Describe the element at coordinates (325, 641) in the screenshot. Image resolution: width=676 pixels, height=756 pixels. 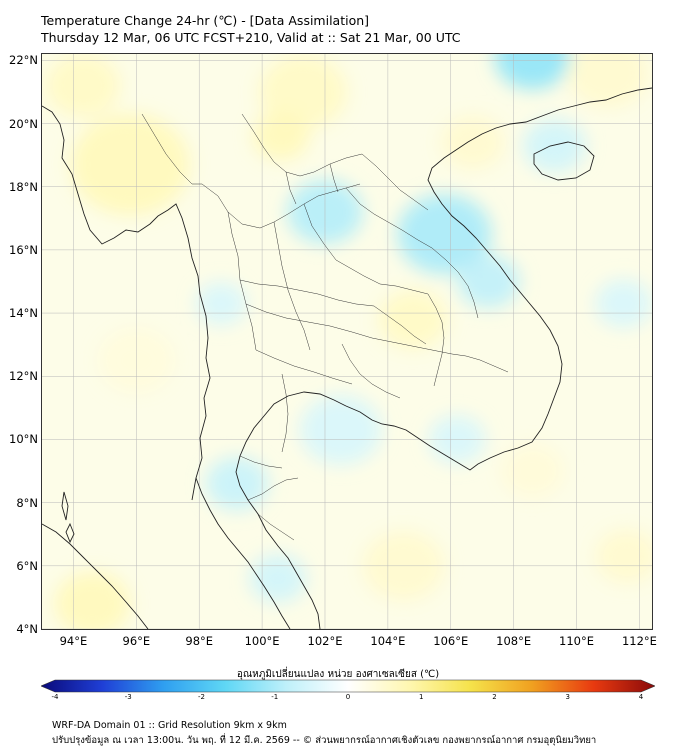
I see `lon-label: 102°E` at that location.